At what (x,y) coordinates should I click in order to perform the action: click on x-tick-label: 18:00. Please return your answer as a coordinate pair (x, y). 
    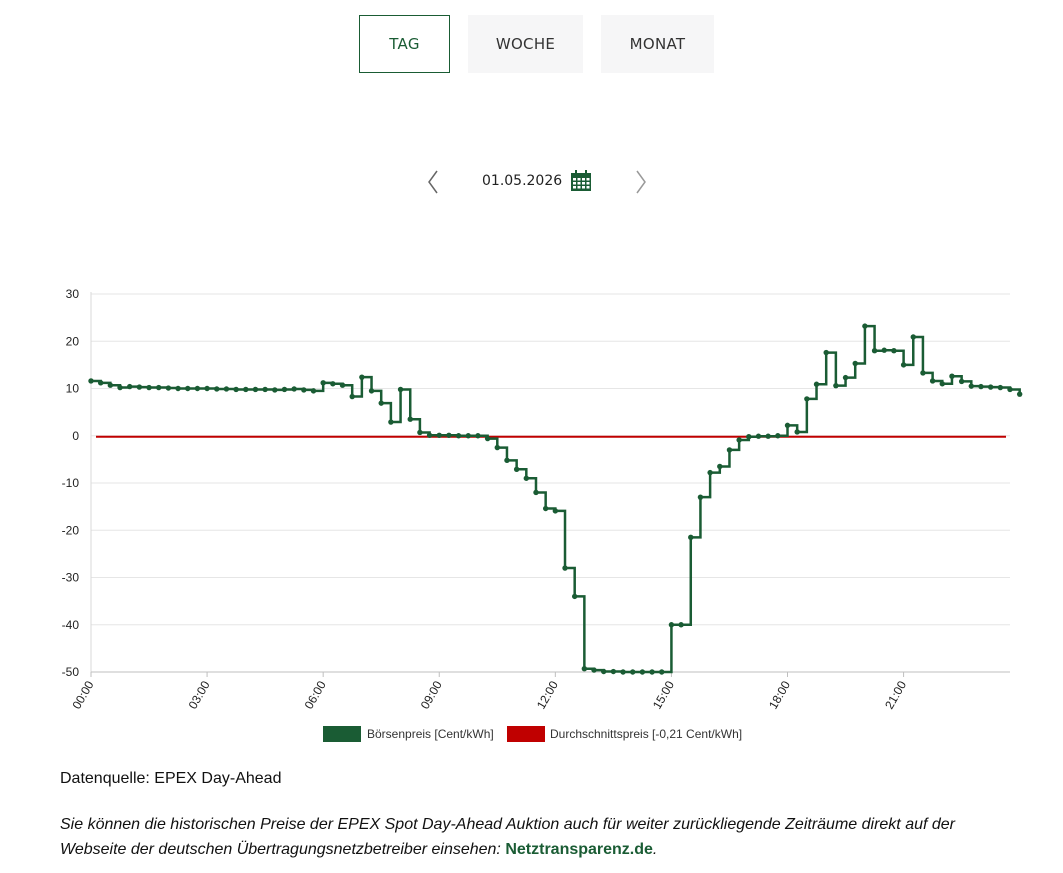
    Looking at the image, I should click on (779, 694).